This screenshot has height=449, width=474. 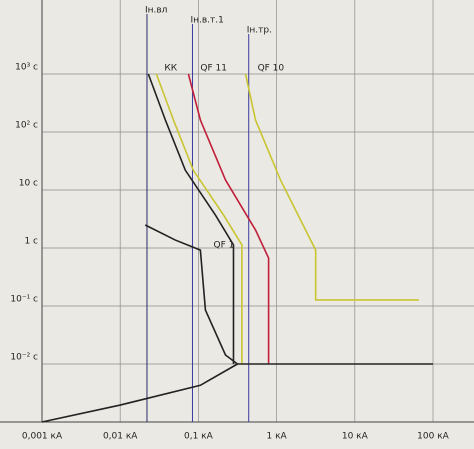 I want to click on series-label: КК, so click(x=170, y=69).